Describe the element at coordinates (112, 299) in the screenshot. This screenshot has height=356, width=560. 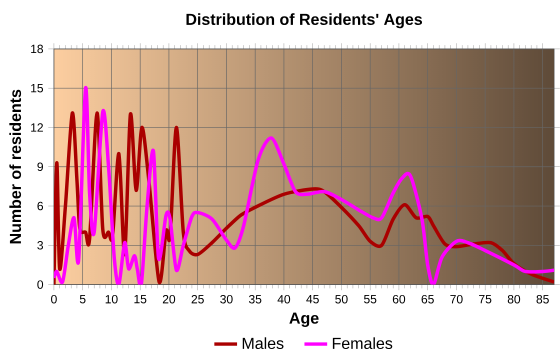
I see `x-tick-label: 10` at that location.